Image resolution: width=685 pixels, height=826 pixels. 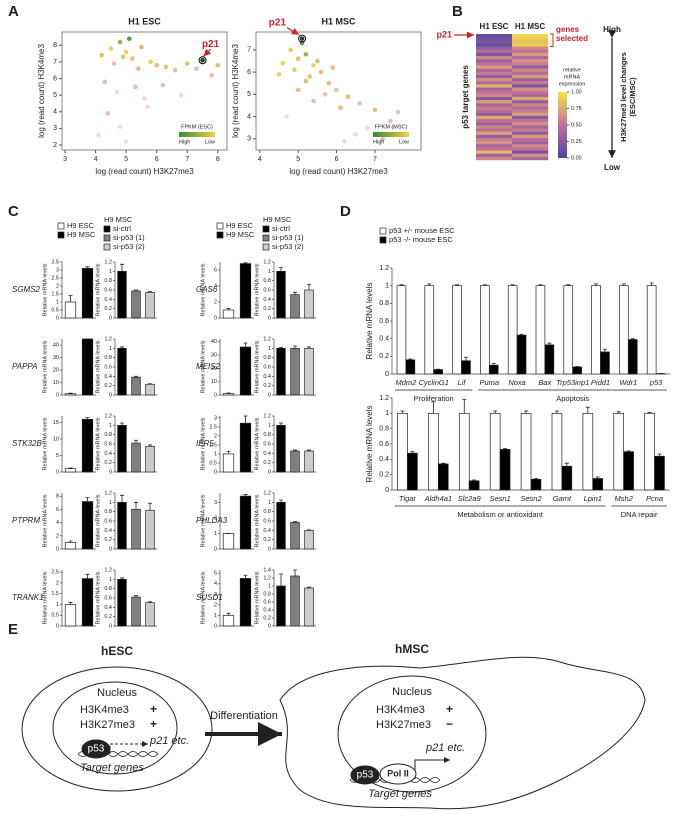 I want to click on colorbar, so click(x=562, y=125).